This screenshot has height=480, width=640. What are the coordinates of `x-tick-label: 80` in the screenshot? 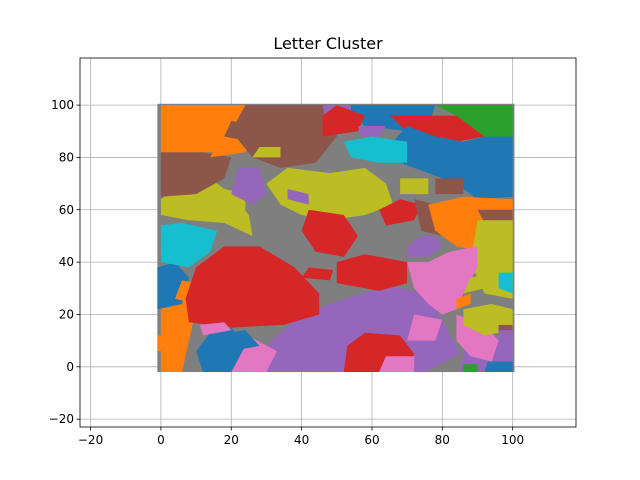 It's located at (442, 440).